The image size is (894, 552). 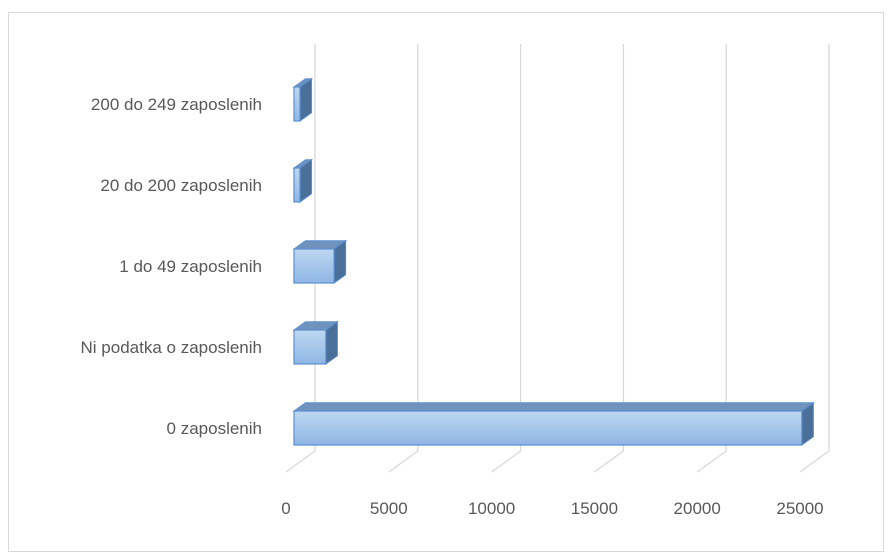 What do you see at coordinates (491, 508) in the screenshot?
I see `x-tick-label: 10000` at bounding box center [491, 508].